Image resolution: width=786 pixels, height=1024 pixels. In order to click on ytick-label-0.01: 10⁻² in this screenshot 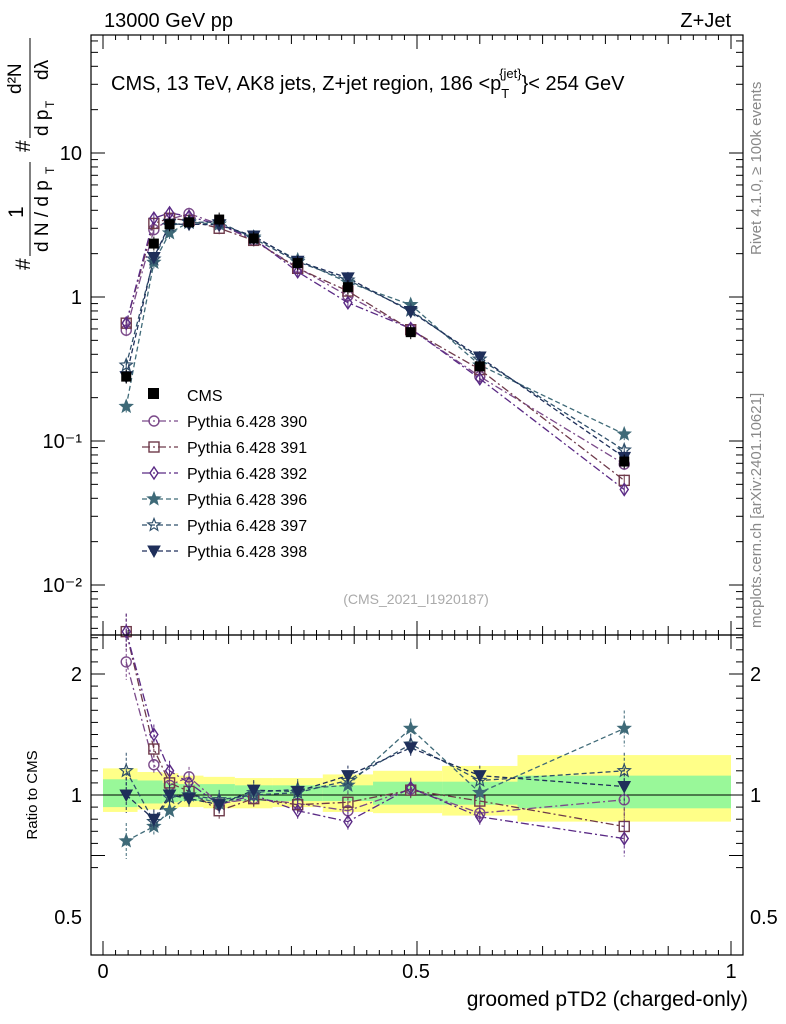, I will do `click(63, 586)`.